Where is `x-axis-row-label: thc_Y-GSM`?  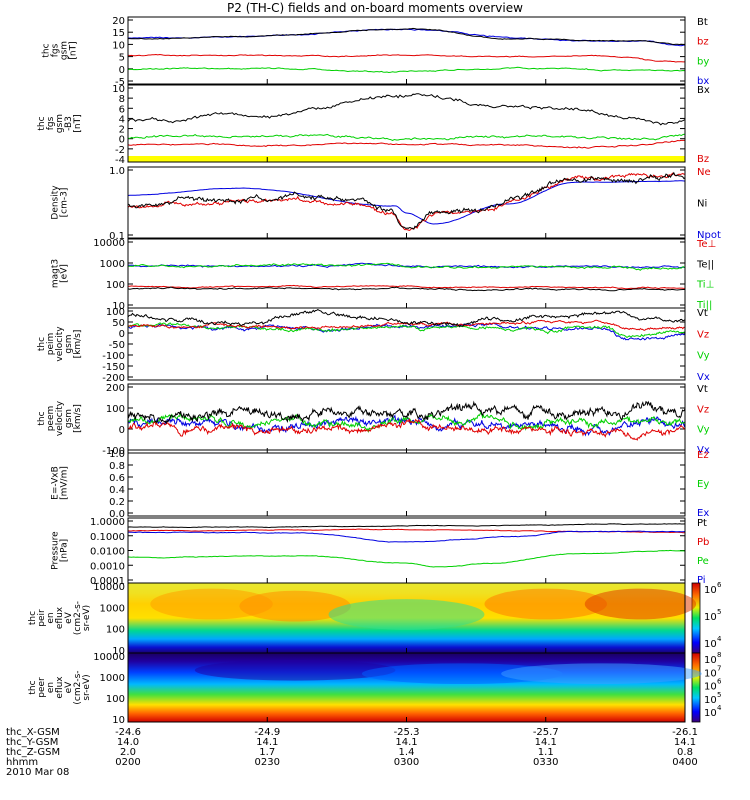
x-axis-row-label: thc_Y-GSM is located at coordinates (32, 742).